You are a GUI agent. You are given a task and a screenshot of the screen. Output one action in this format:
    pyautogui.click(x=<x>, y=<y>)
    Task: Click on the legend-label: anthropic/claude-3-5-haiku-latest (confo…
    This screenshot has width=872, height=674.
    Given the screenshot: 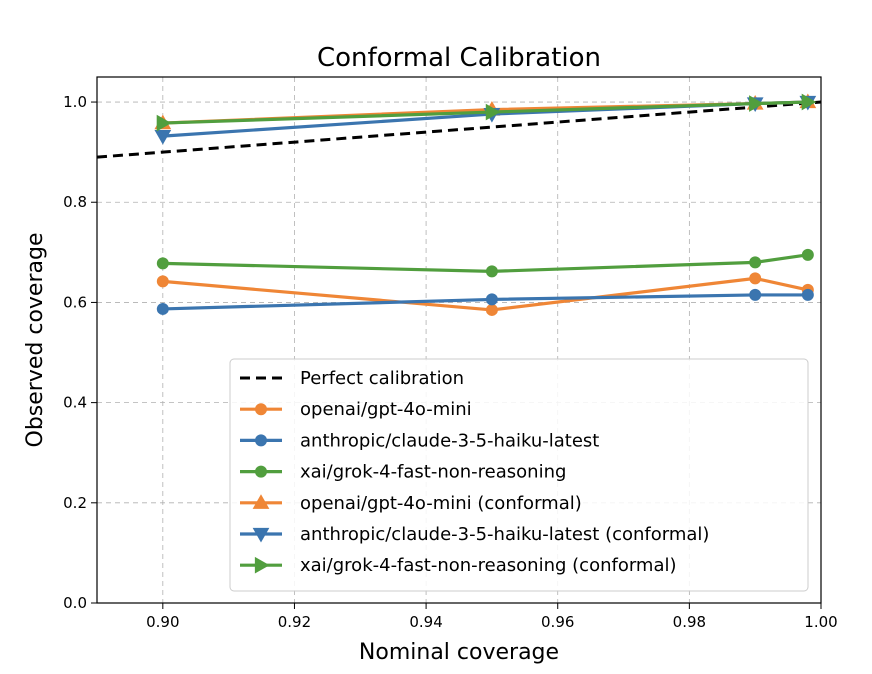 What is the action you would take?
    pyautogui.click(x=504, y=534)
    